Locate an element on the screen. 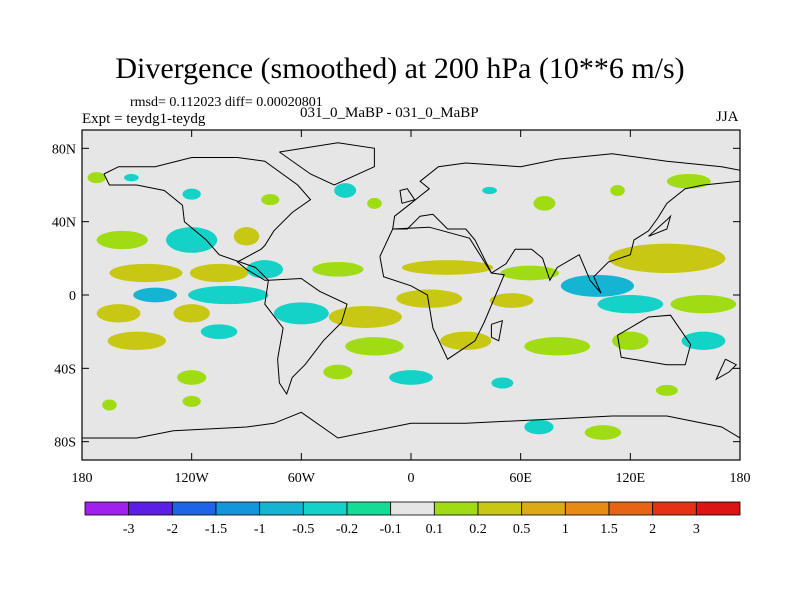 This screenshot has width=800, height=600. x-tick-label: 60E is located at coordinates (520, 478).